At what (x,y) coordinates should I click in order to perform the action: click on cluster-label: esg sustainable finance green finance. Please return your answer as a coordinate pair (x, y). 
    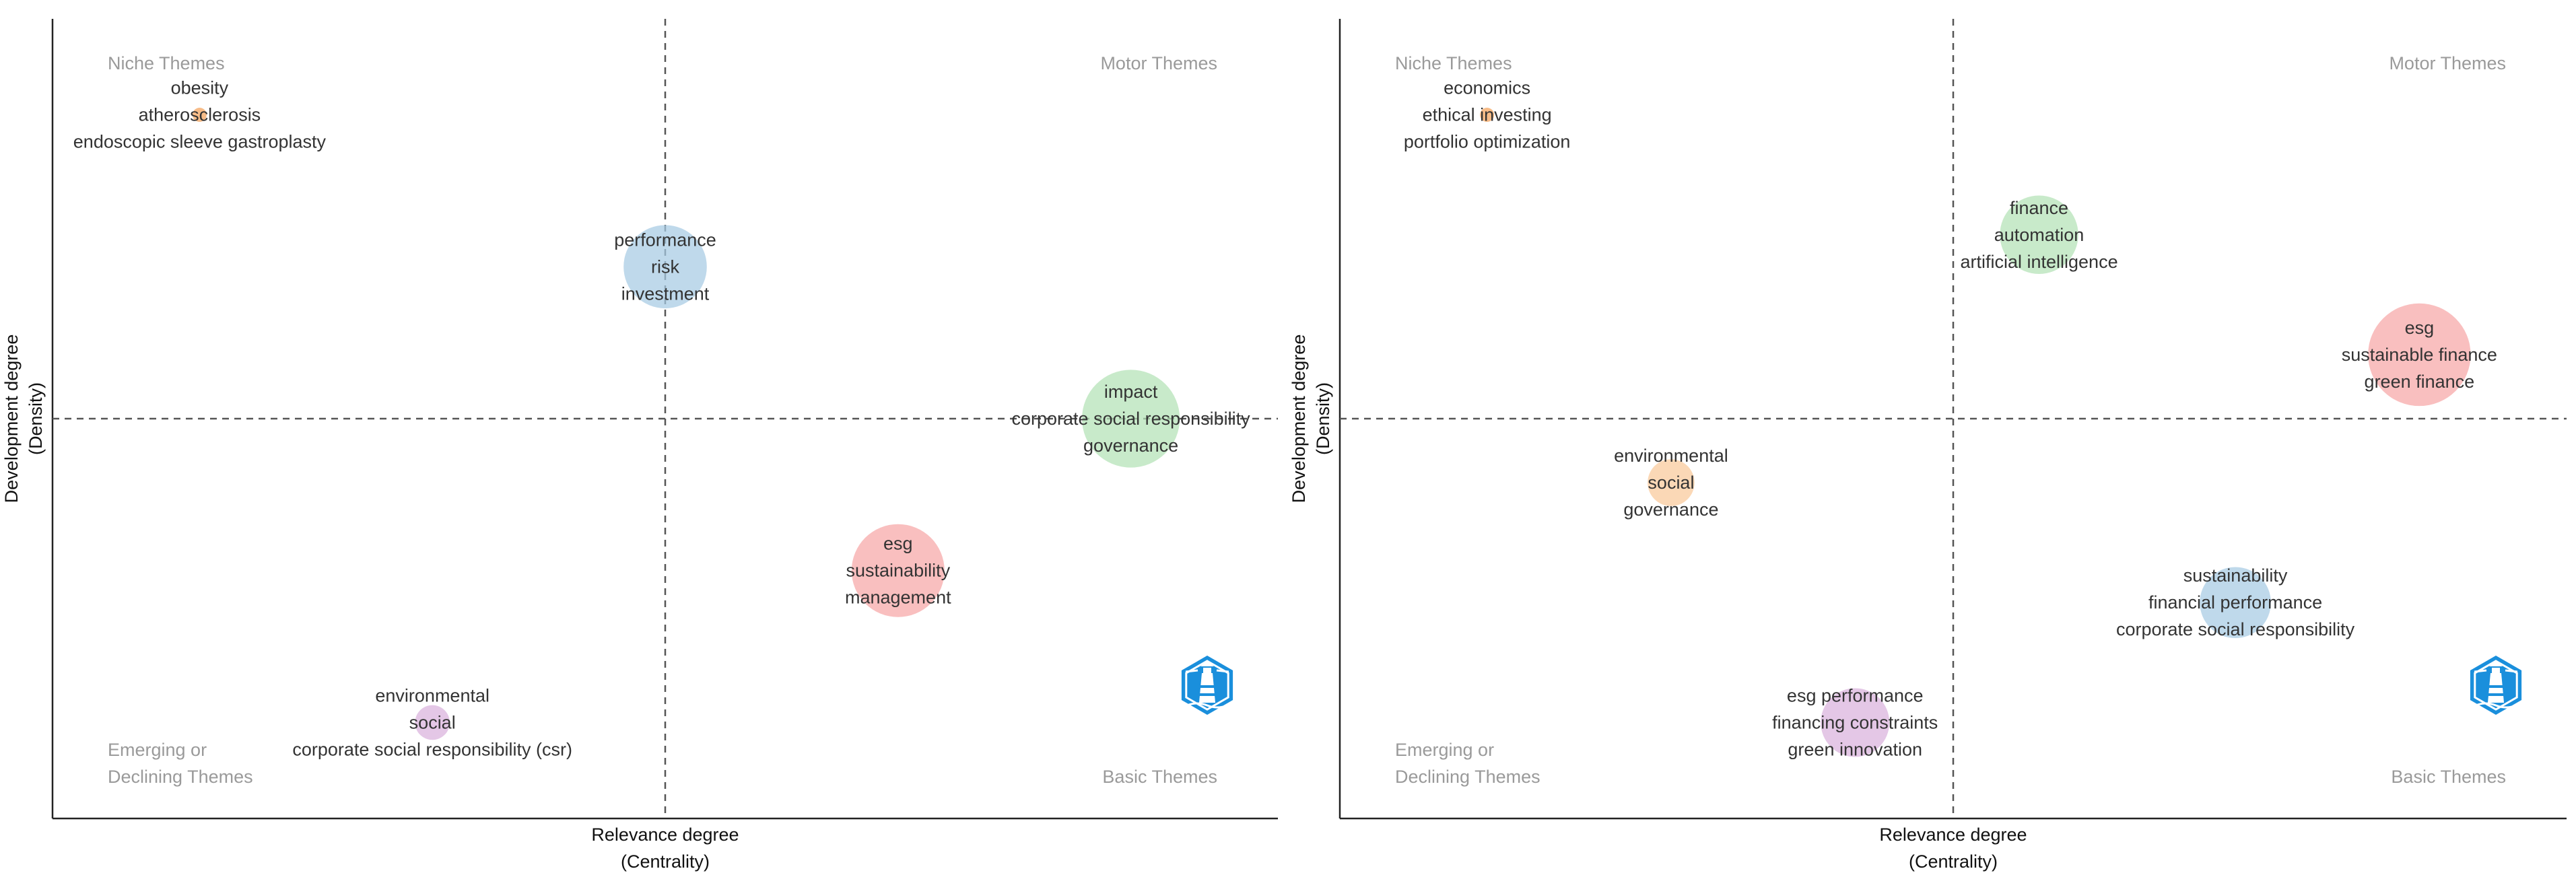
    Looking at the image, I should click on (2419, 355).